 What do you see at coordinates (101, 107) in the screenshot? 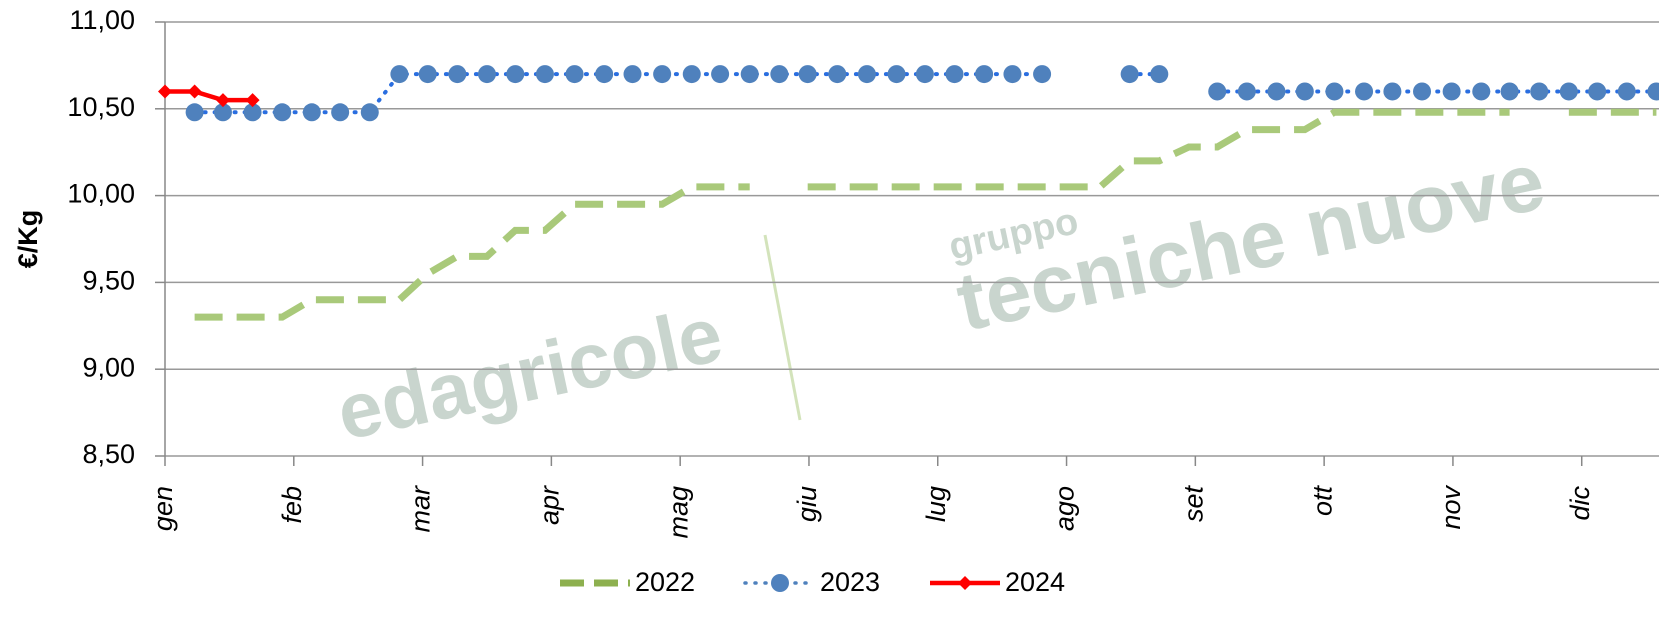
I see `y-tick-label: 10,50` at bounding box center [101, 107].